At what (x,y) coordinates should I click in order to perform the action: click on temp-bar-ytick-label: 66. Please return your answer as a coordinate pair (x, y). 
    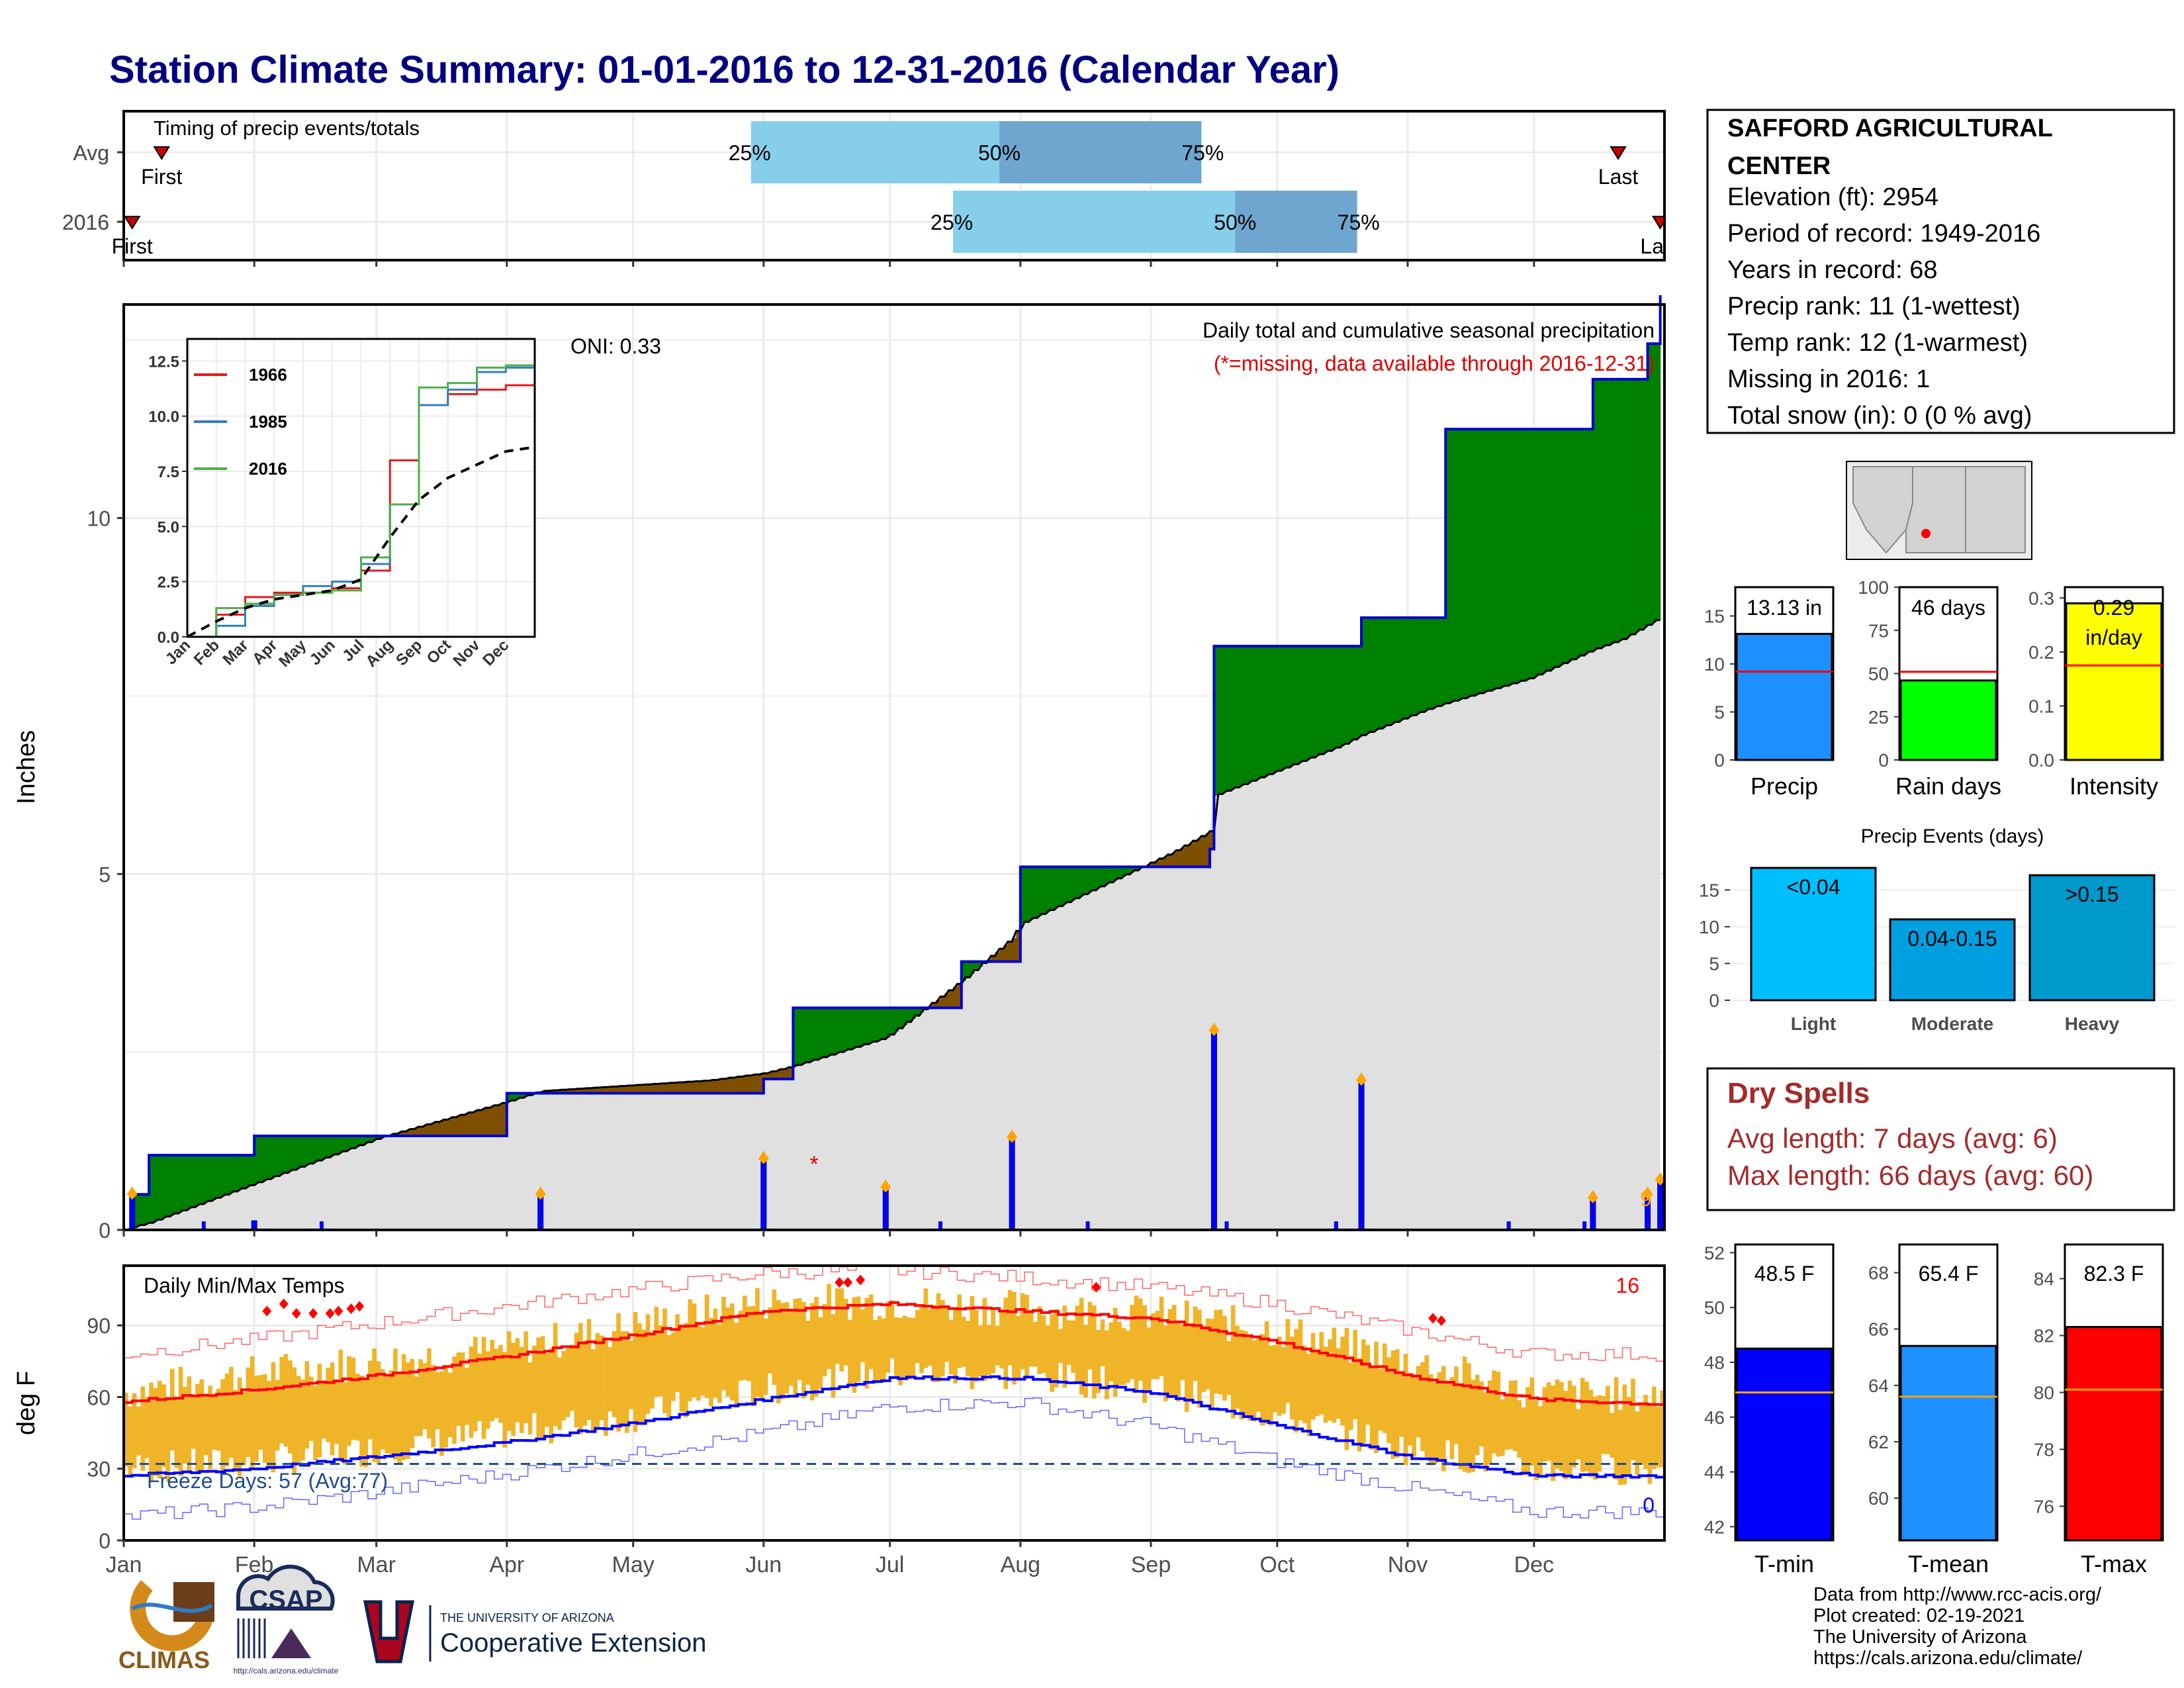
    Looking at the image, I should click on (1878, 1329).